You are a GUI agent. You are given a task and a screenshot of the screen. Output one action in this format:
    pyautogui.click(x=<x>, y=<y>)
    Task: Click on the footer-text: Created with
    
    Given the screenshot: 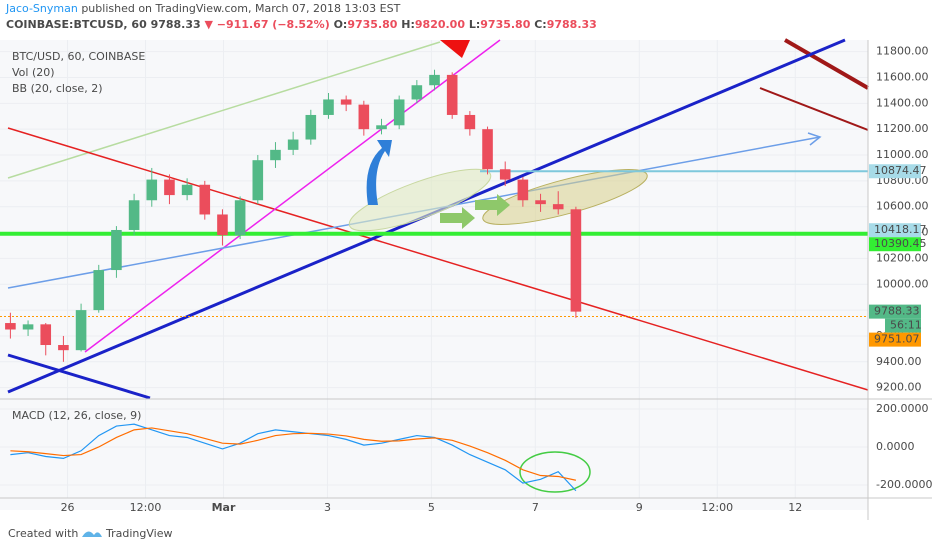 What is the action you would take?
    pyautogui.click(x=43, y=533)
    